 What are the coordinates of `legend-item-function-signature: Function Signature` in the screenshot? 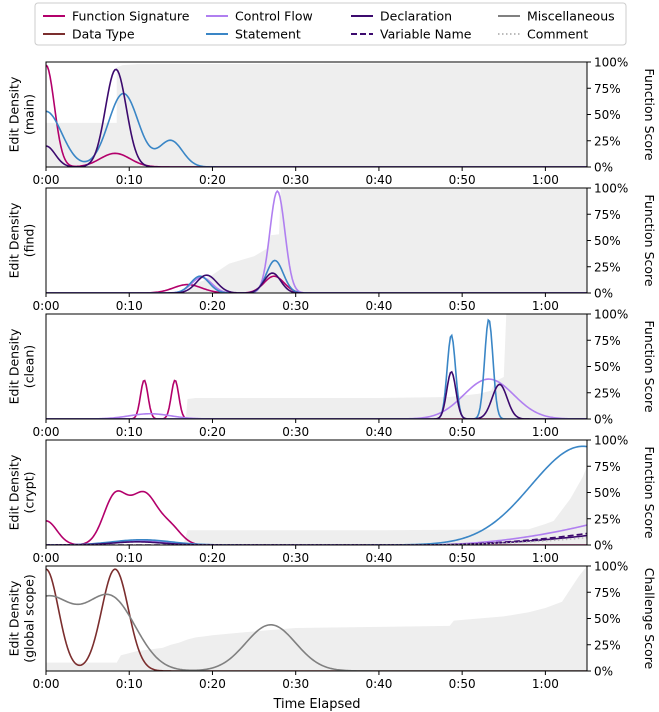 It's located at (116, 16).